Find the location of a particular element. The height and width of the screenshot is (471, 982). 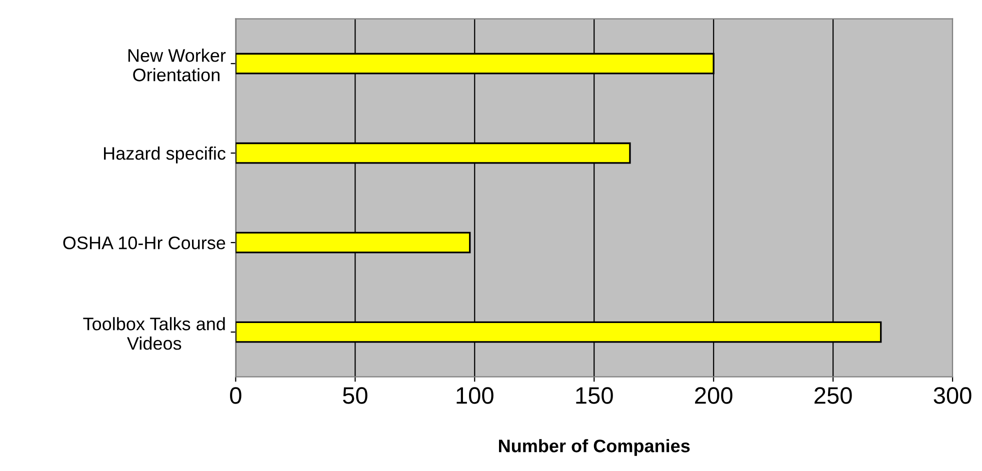

x-axis-title: Number of Companies is located at coordinates (594, 447).